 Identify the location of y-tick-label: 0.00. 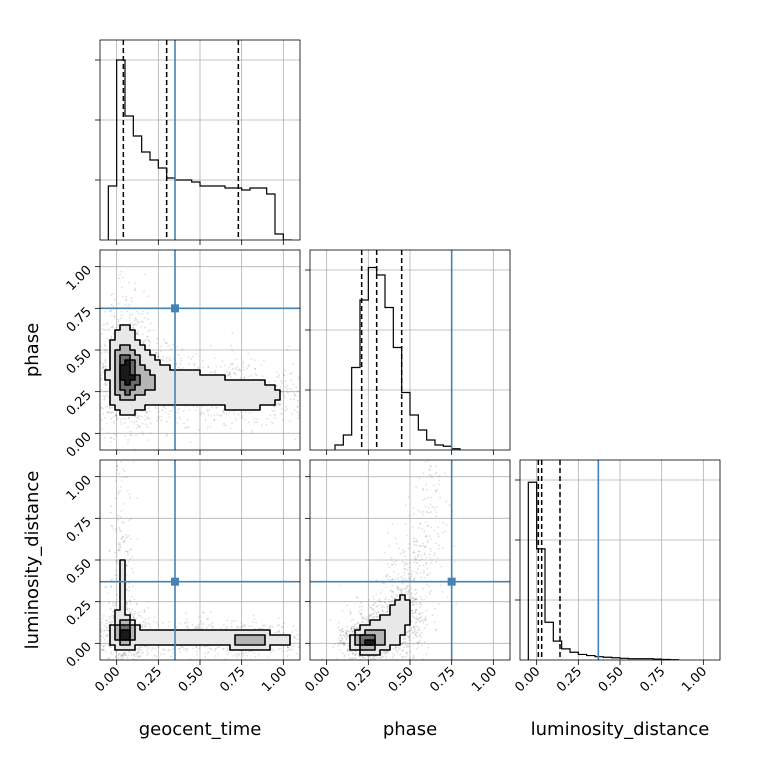
(79, 655).